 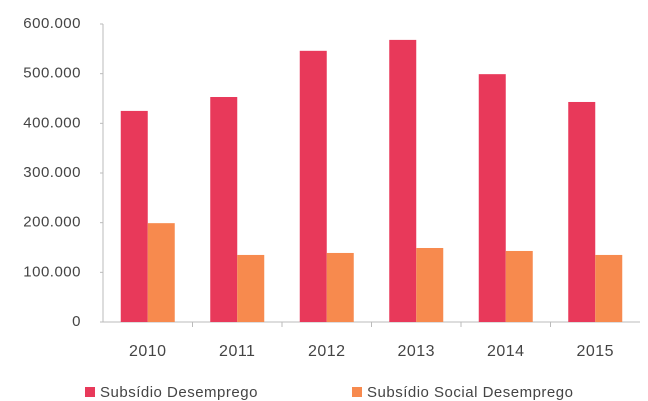 I want to click on x-tick-label: 2013, so click(x=416, y=351).